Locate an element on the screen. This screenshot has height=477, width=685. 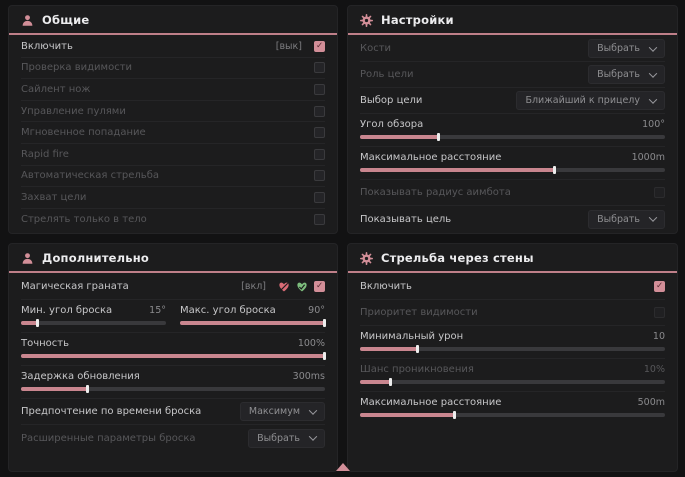
panel-additional-header: Дополнительно is located at coordinates (173, 258).